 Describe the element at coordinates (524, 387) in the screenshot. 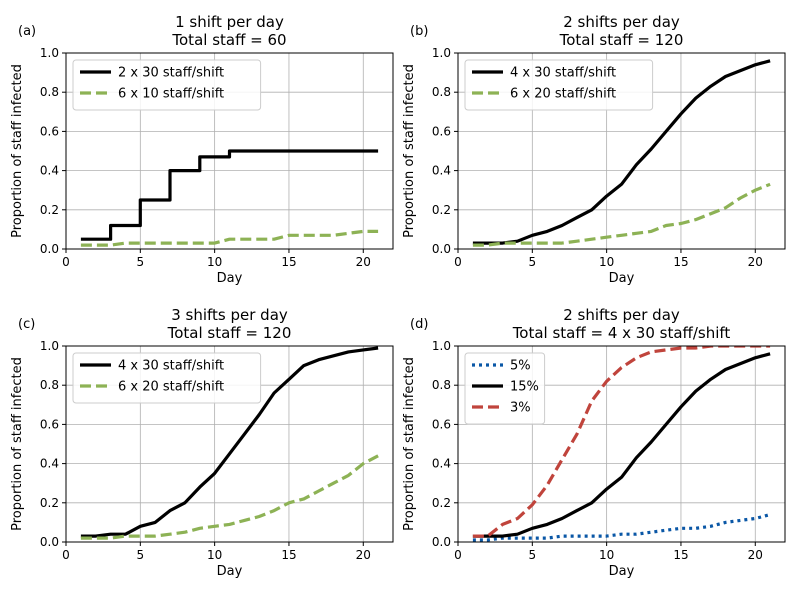

I see `legend-label-2: 15%` at that location.